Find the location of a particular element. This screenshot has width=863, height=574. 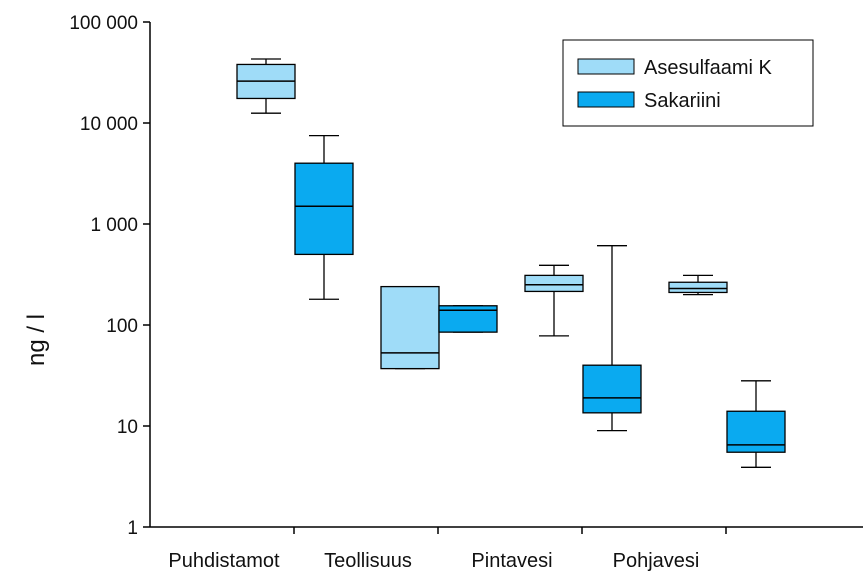

legend: Asesulfaami K Sakariini is located at coordinates (688, 83).